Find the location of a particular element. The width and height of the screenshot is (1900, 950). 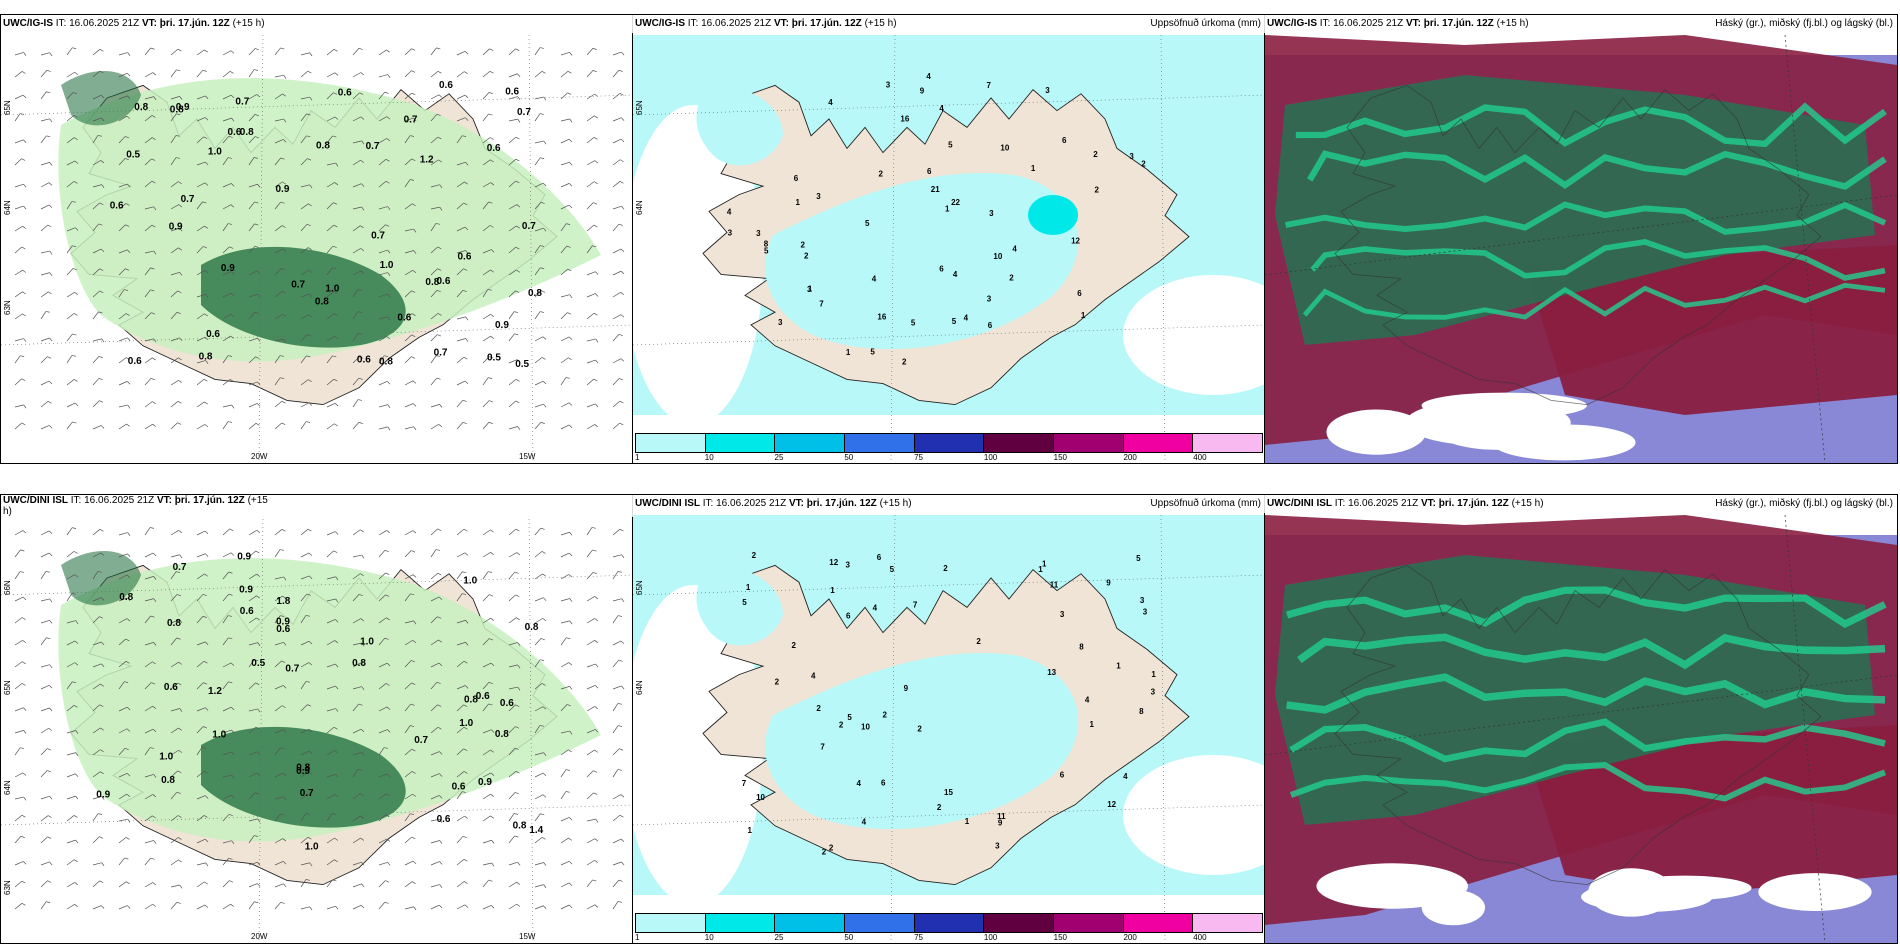

colorbar-tick: 25 is located at coordinates (779, 457).